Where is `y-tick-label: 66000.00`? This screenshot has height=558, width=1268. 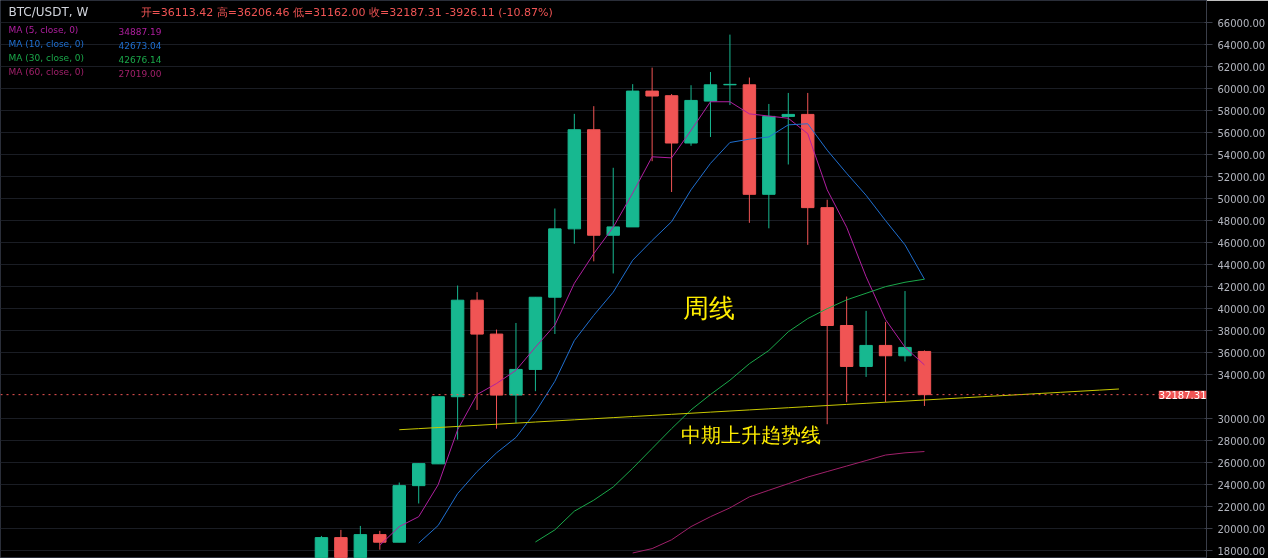
y-tick-label: 66000.00 is located at coordinates (1241, 23).